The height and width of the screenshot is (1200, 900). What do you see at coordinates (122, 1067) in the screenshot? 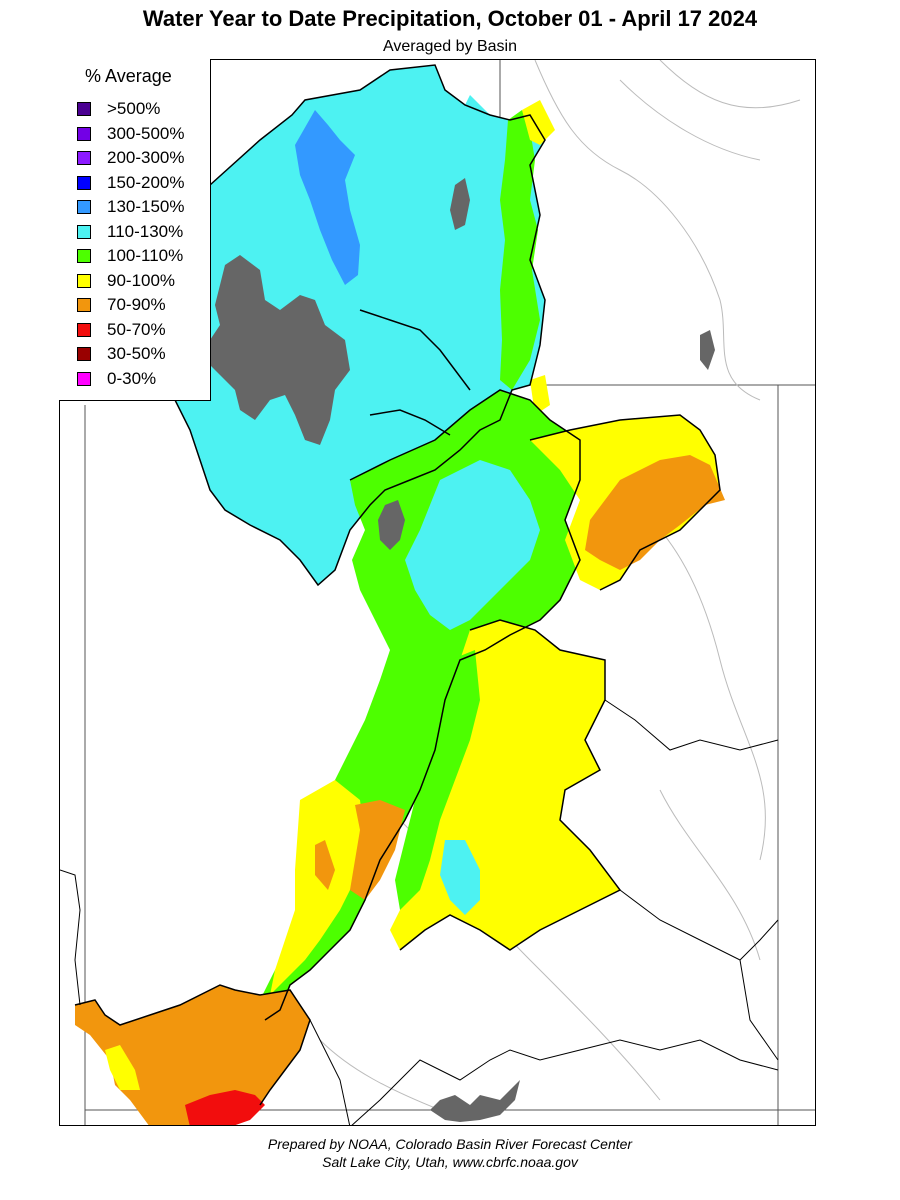
I see `basin-90-100-virgin` at bounding box center [122, 1067].